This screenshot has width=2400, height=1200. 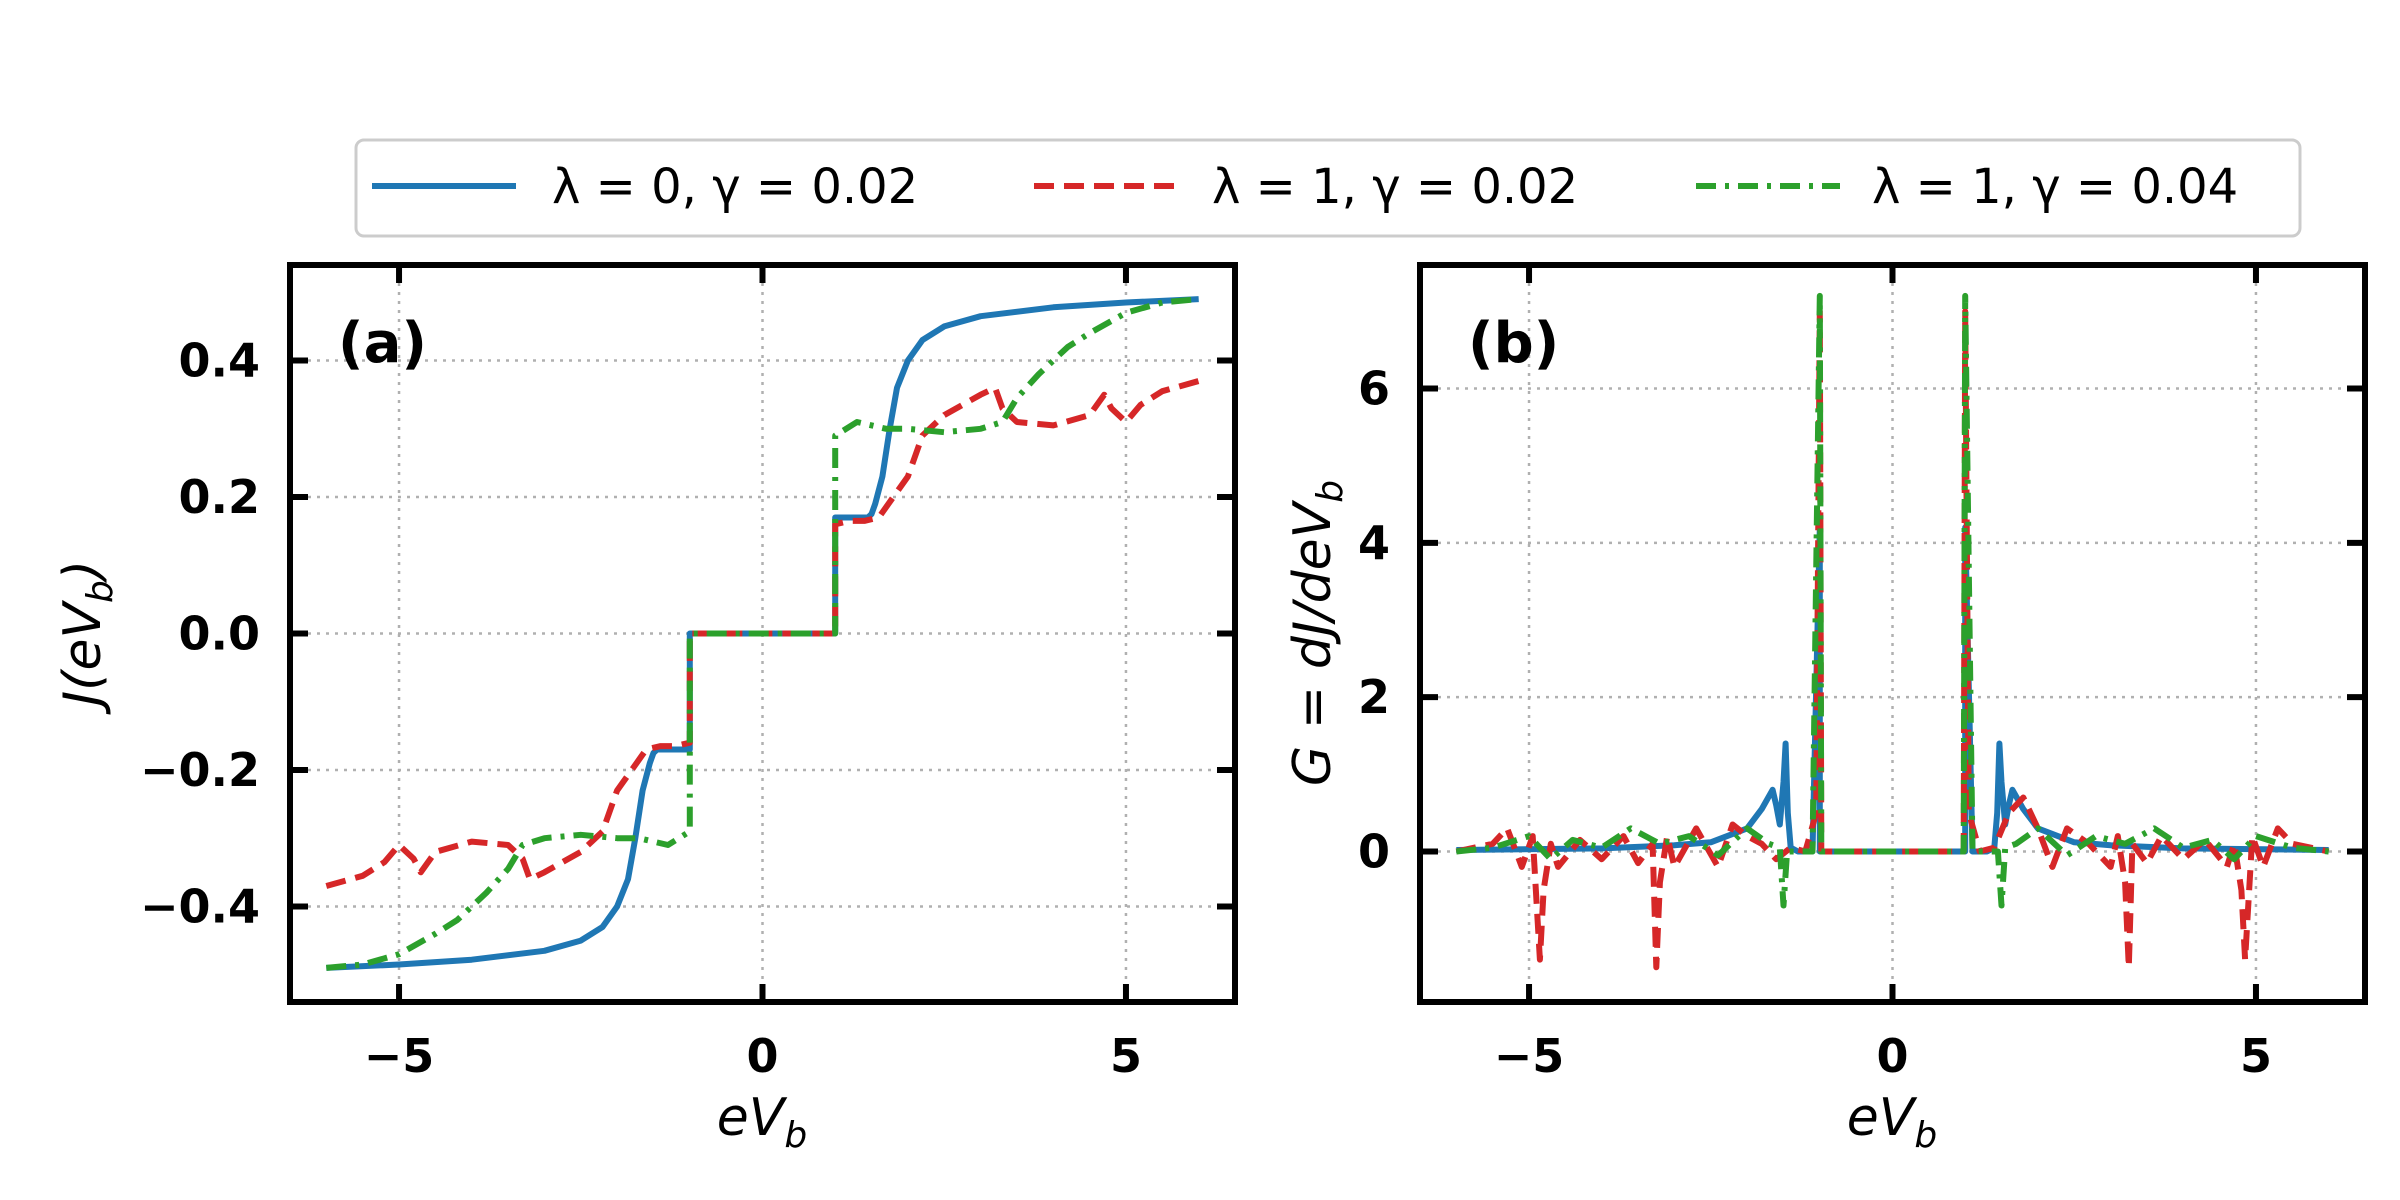 What do you see at coordinates (1892, 1122) in the screenshot?
I see `panel-b-xlabel: eVb` at bounding box center [1892, 1122].